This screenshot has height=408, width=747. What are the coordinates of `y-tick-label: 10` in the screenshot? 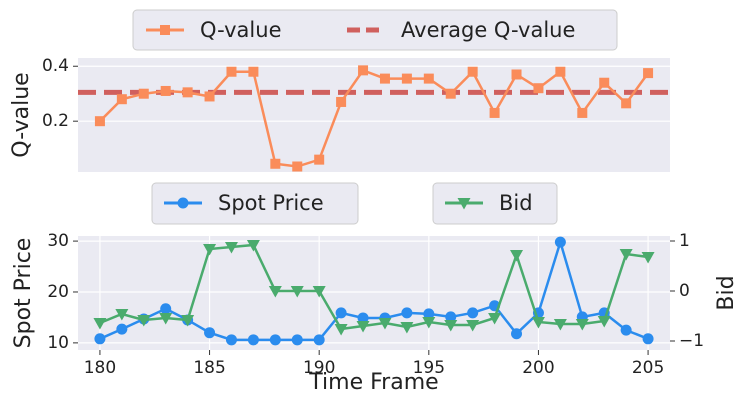 It's located at (58, 343).